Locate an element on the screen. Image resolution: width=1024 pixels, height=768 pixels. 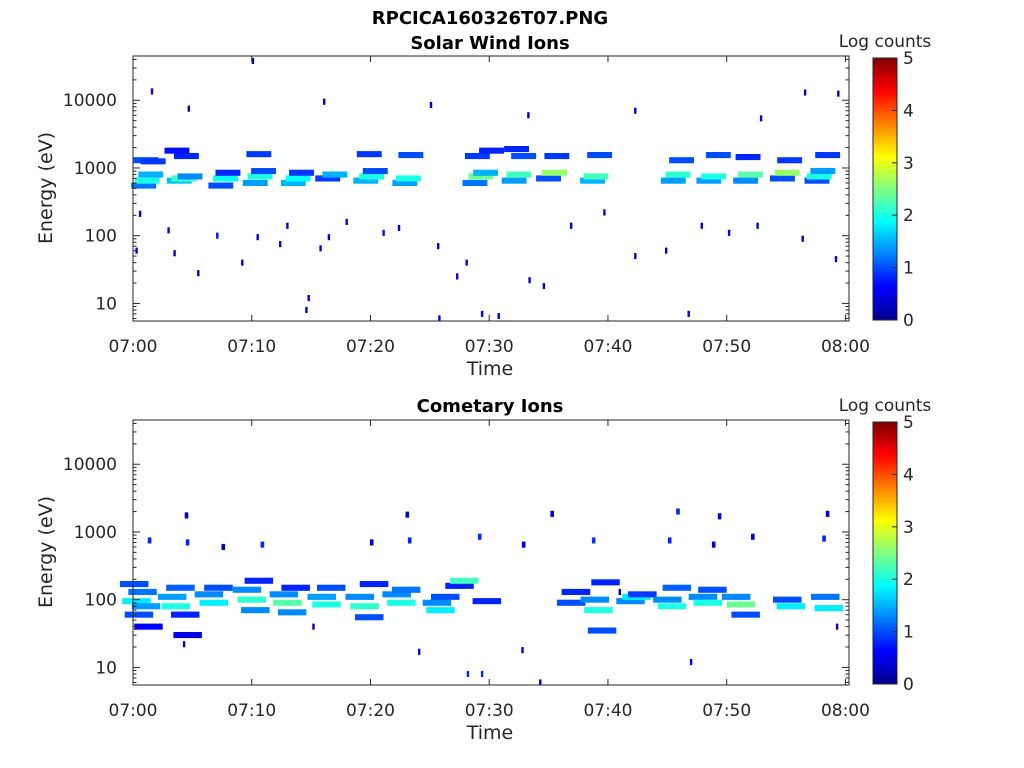
colorbar-tick-label: 3 is located at coordinates (908, 528).